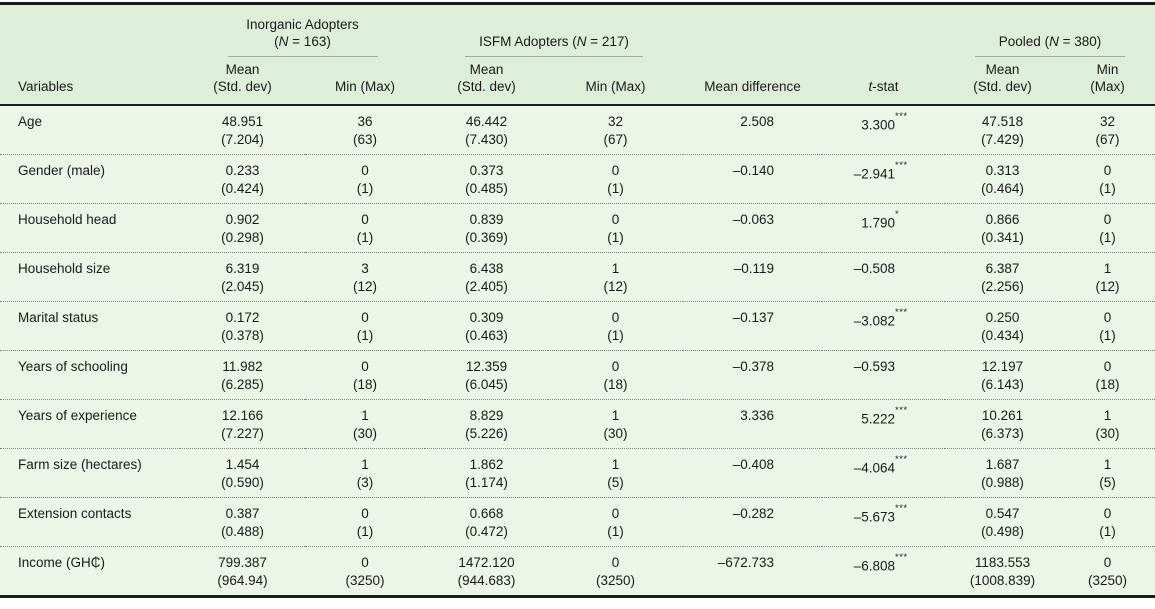 This screenshot has width=1155, height=609. What do you see at coordinates (1003, 276) in the screenshot?
I see `cell-pooled-mean-sd: 6.387 (2.256)` at bounding box center [1003, 276].